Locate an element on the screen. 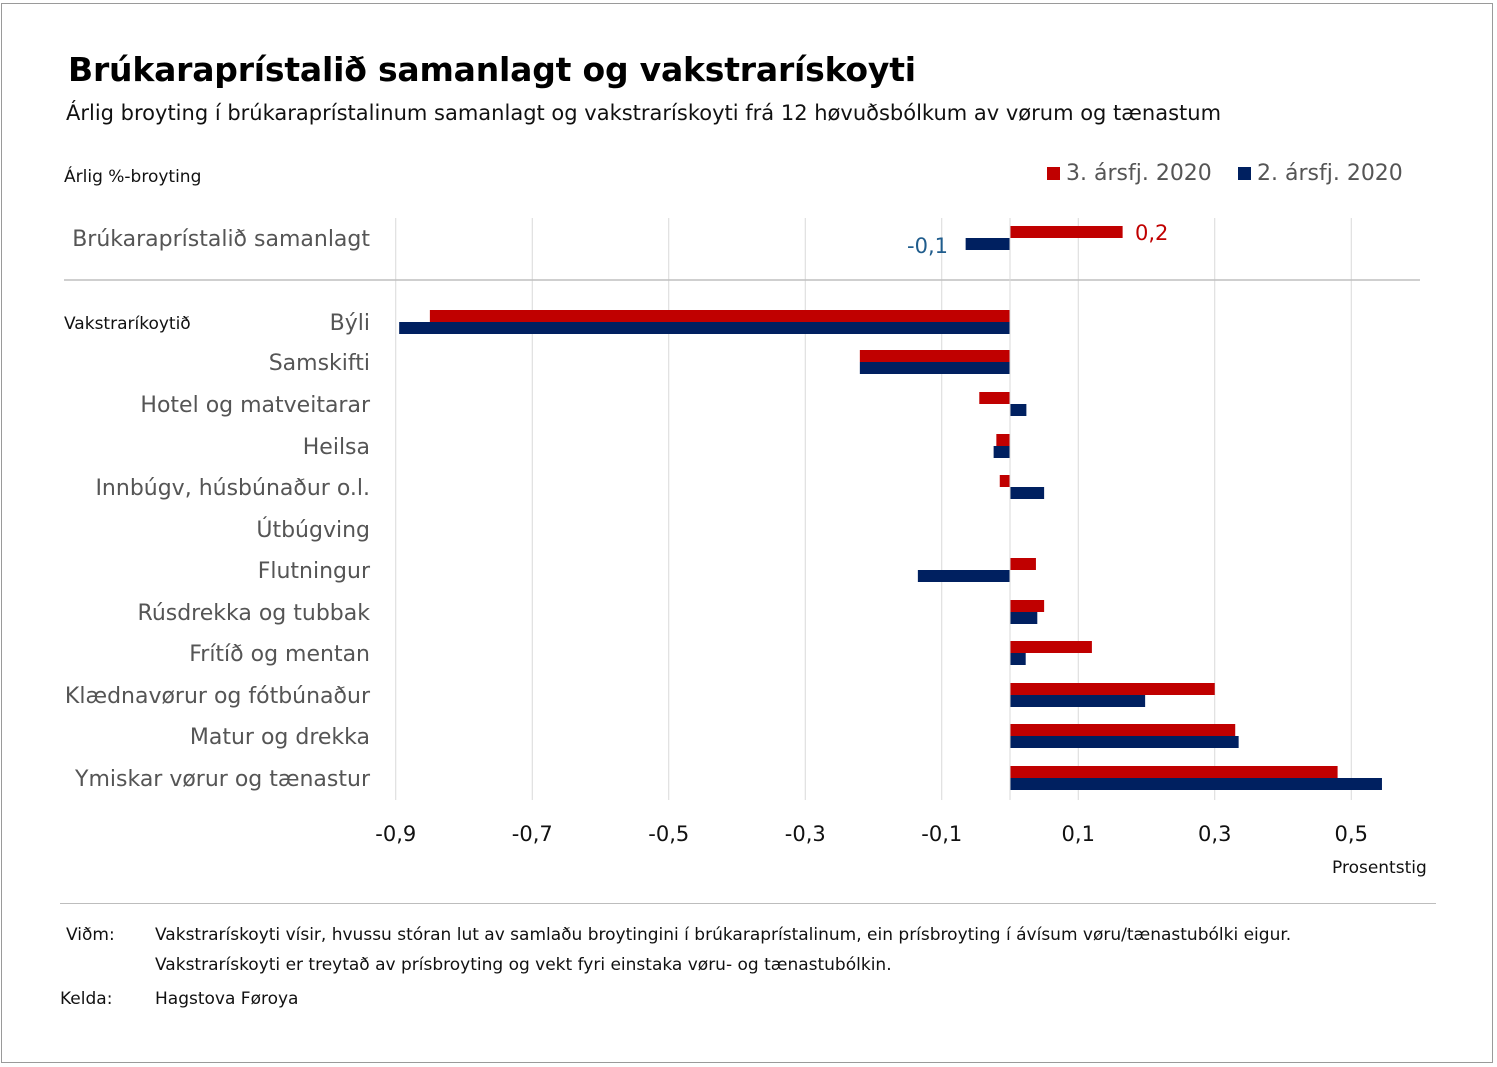 The width and height of the screenshot is (1497, 1067). data-label-q2-total: -0,1 is located at coordinates (927, 246).